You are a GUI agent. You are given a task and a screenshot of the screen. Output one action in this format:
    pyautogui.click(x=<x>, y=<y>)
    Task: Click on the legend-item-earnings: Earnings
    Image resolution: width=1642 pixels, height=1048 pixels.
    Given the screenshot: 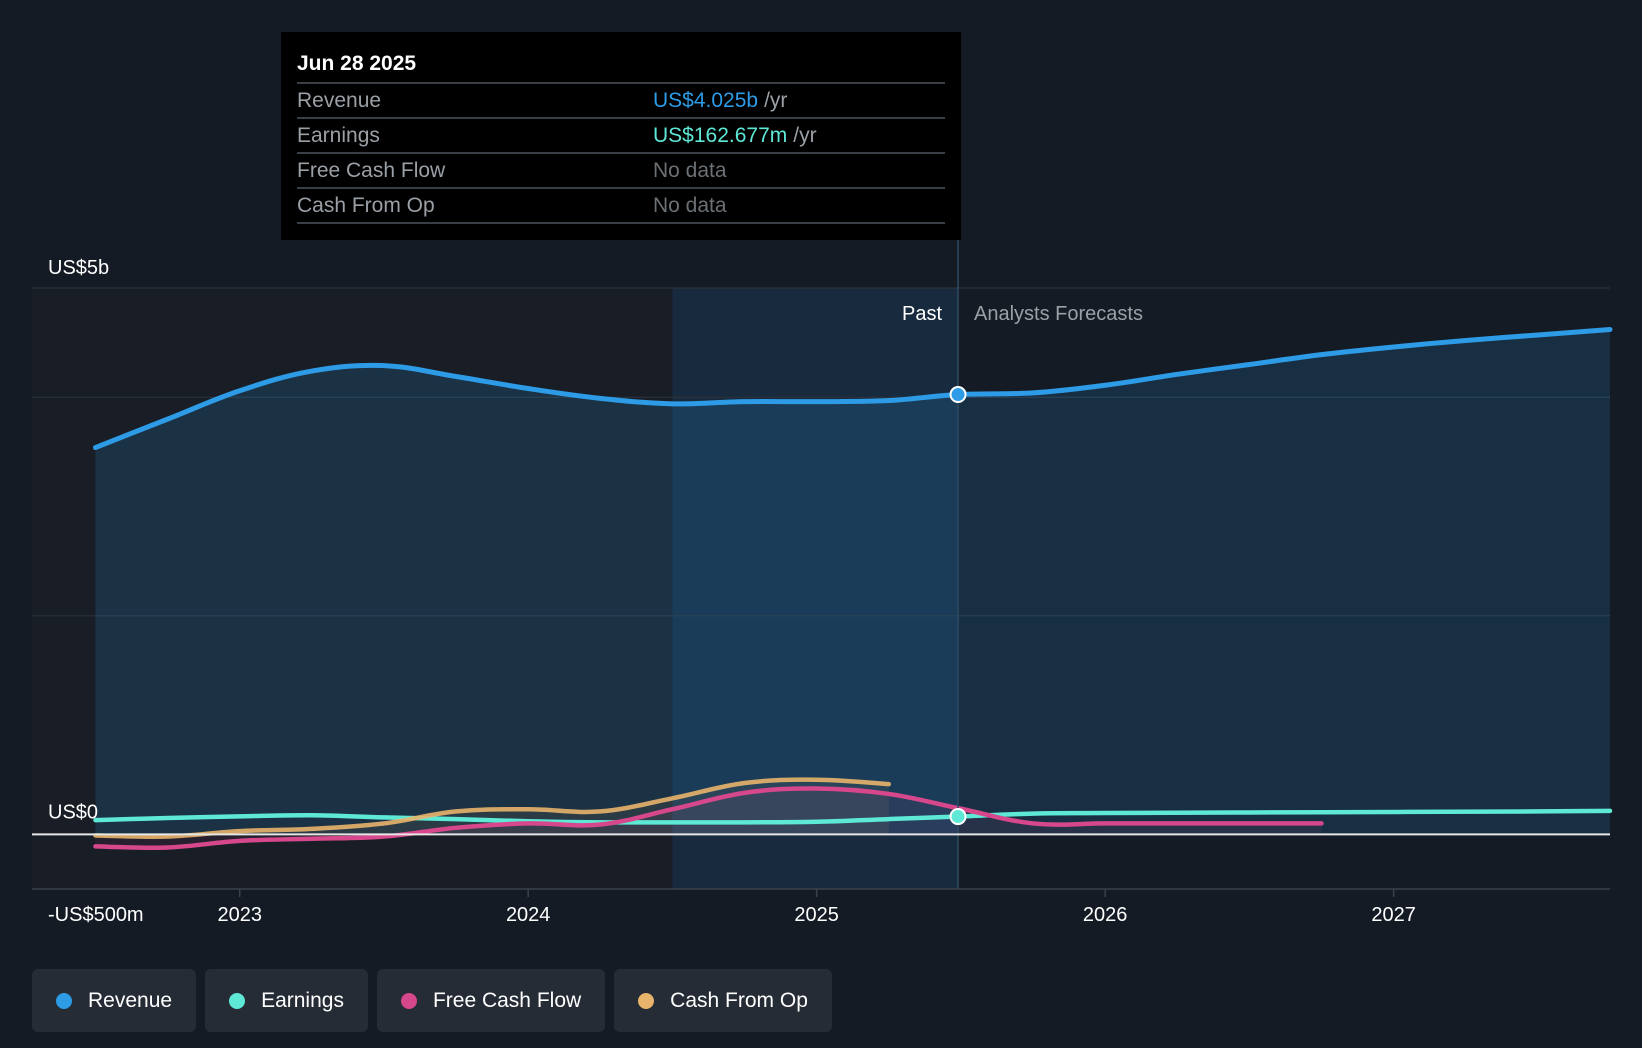 What is the action you would take?
    pyautogui.click(x=286, y=1000)
    